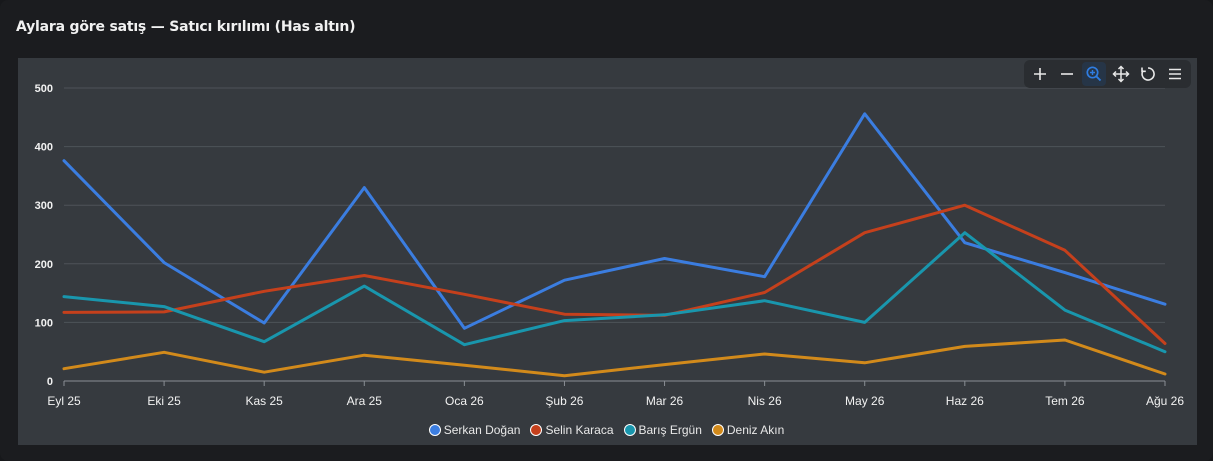 The image size is (1213, 461). I want to click on x-tick-label: Eki 25, so click(164, 401).